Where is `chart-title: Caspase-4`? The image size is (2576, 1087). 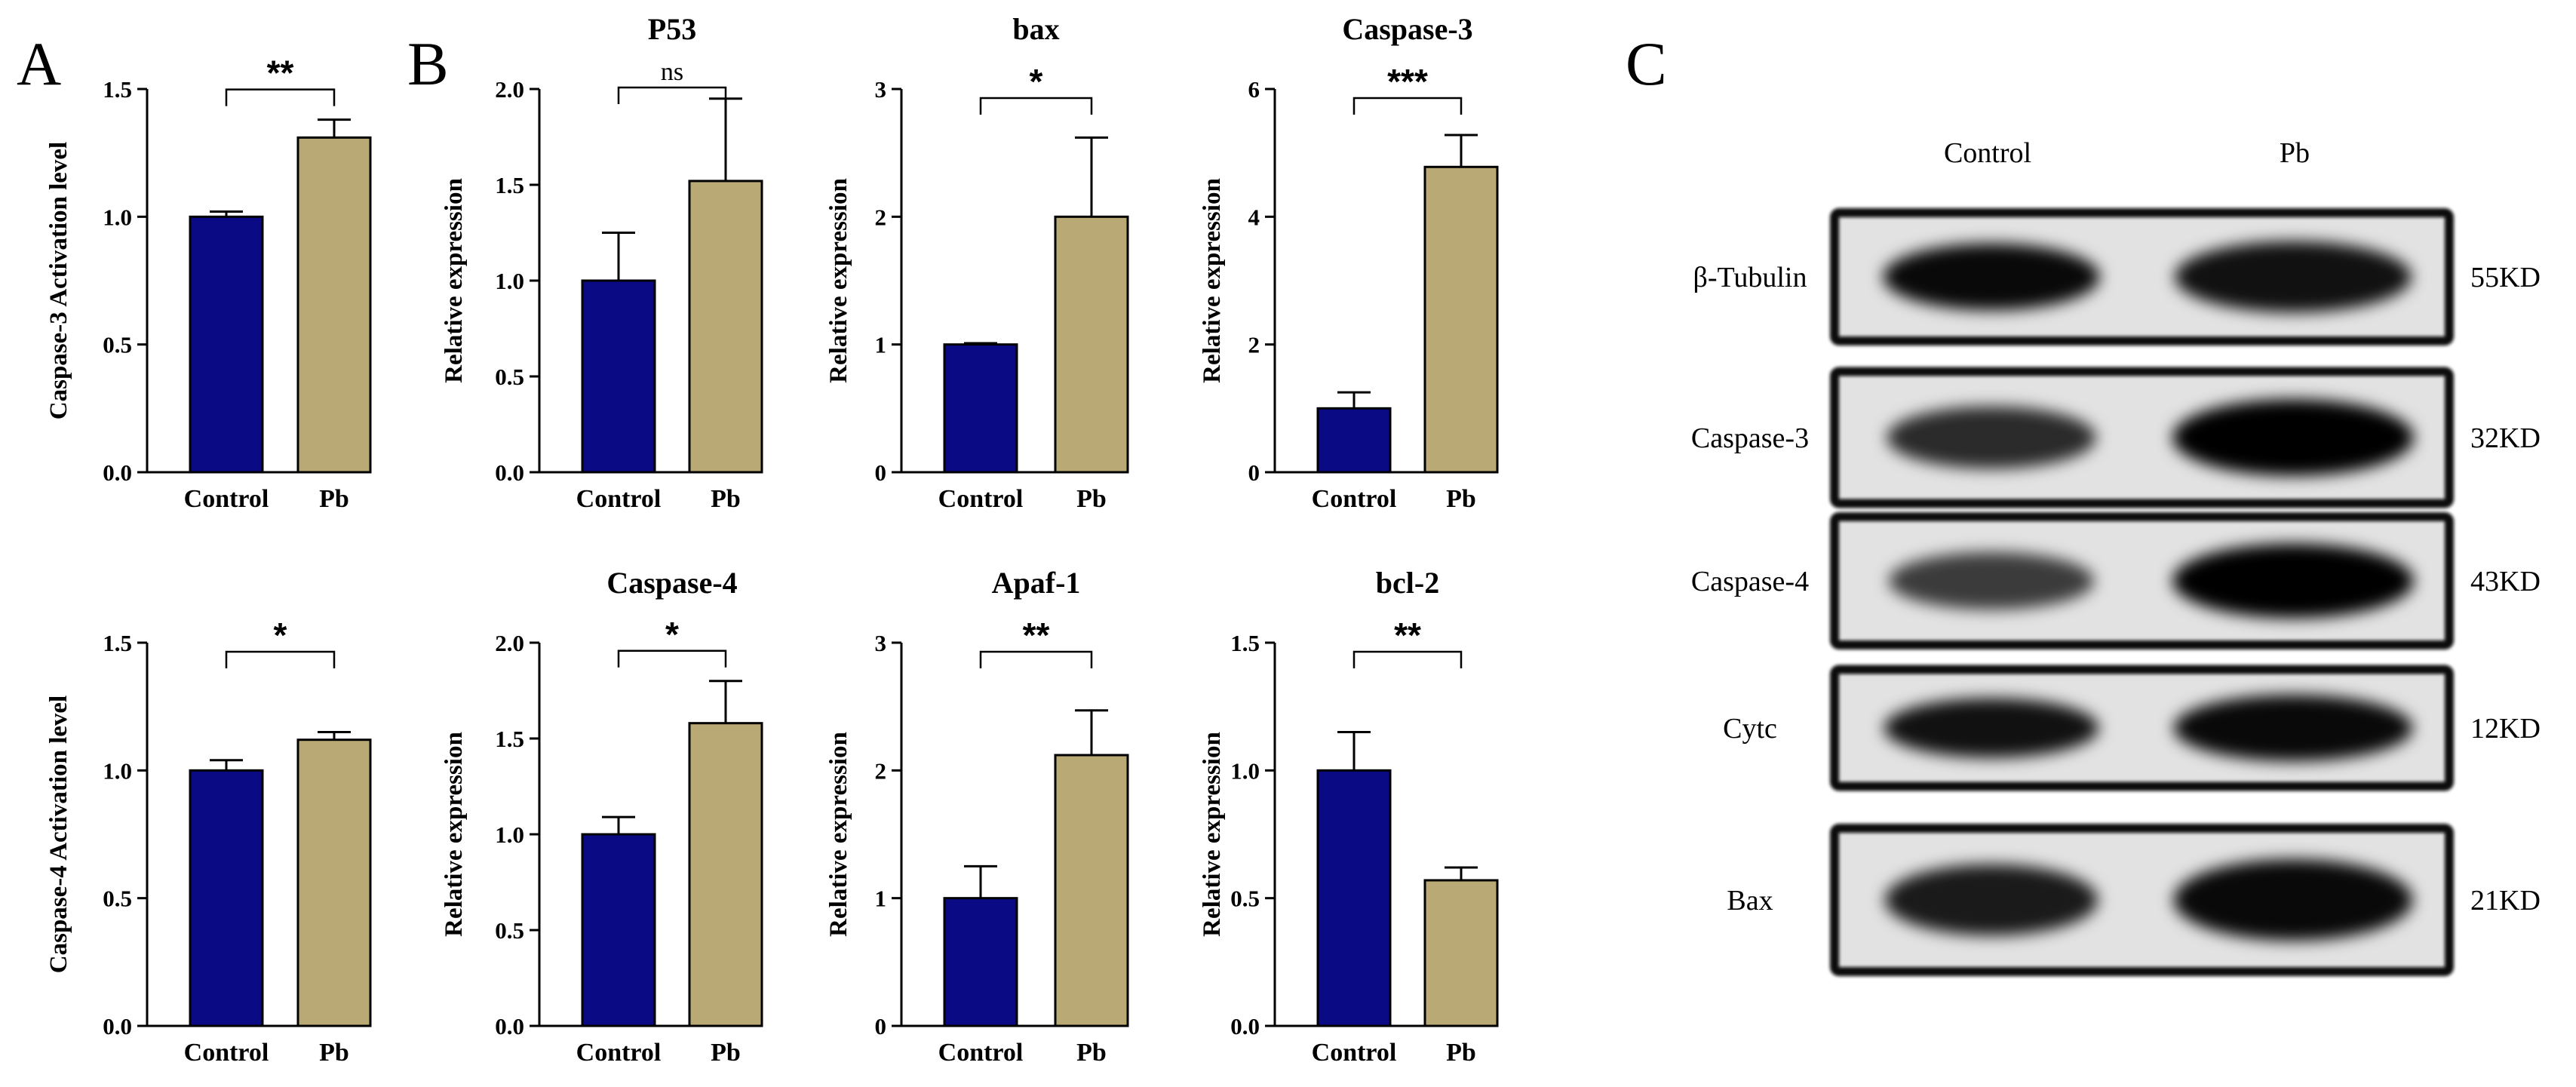 chart-title: Caspase-4 is located at coordinates (671, 583).